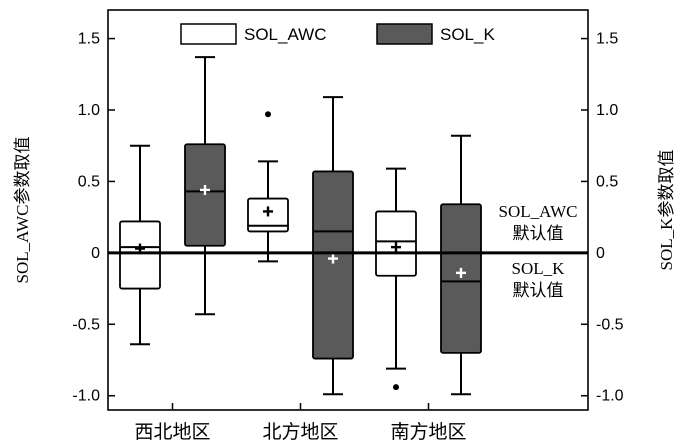 The image size is (700, 446). What do you see at coordinates (285, 34) in the screenshot?
I see `legend-label-sol-awc: SOL_AWC` at bounding box center [285, 34].